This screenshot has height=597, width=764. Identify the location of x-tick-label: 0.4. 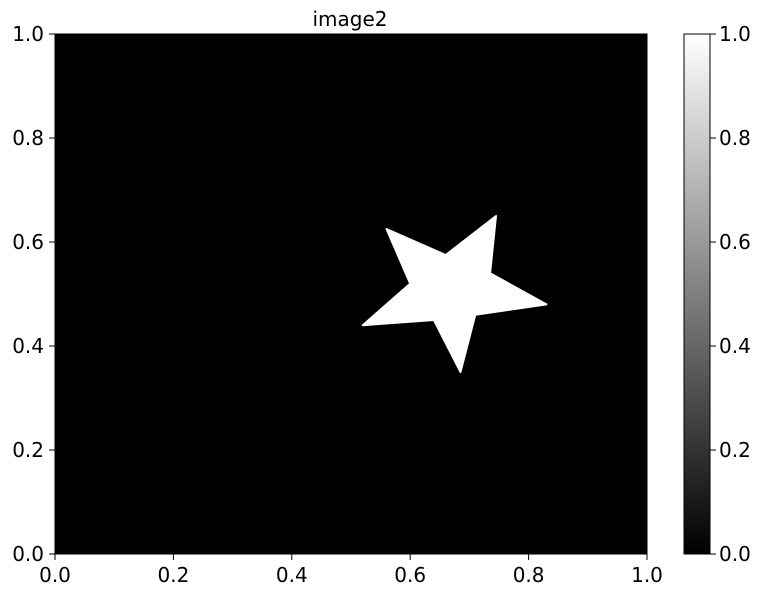
(292, 575).